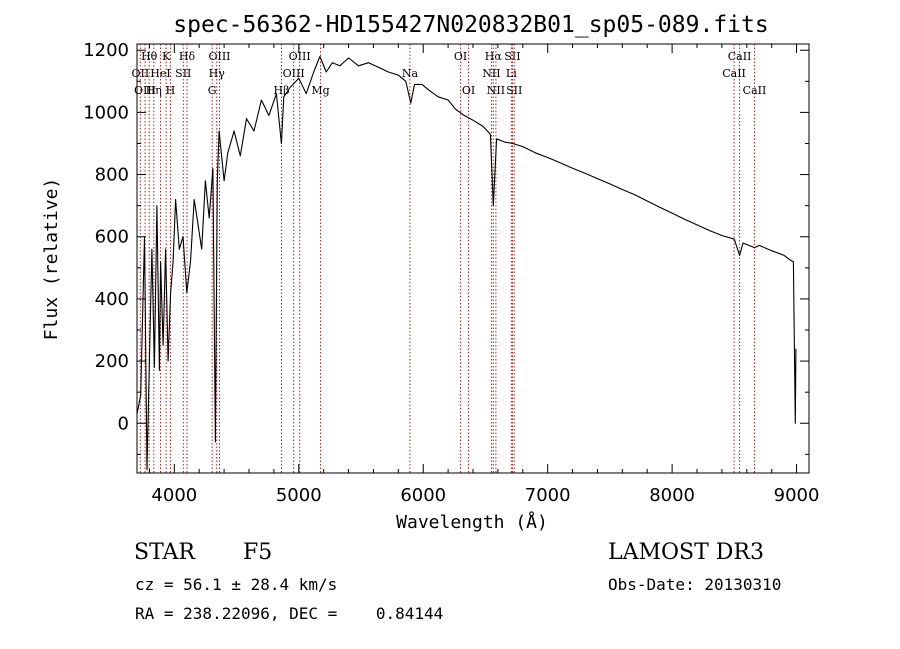  I want to click on x-axis-label: Wavelength (Å), so click(472, 522).